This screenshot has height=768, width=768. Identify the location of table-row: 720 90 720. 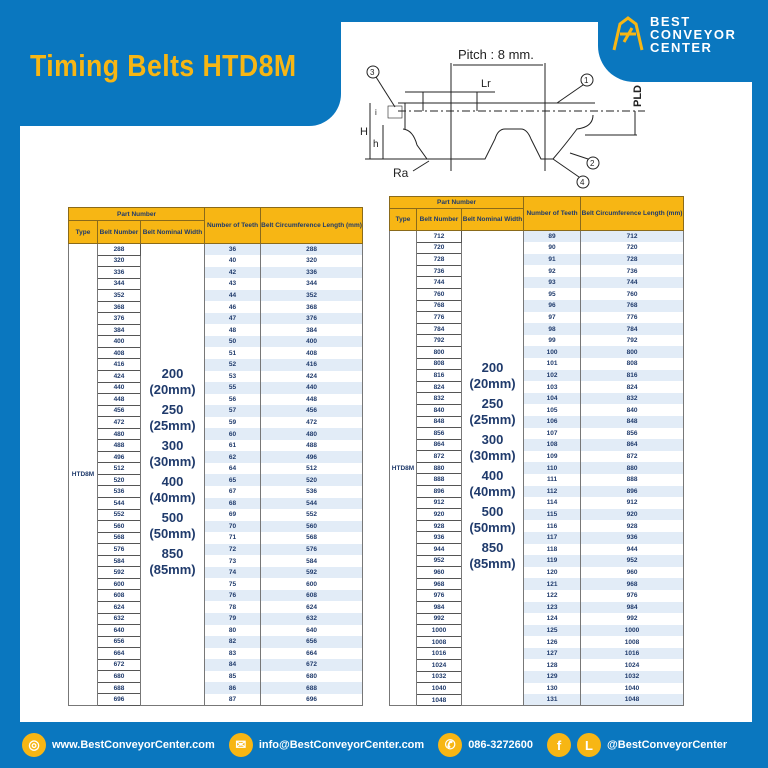
(537, 248).